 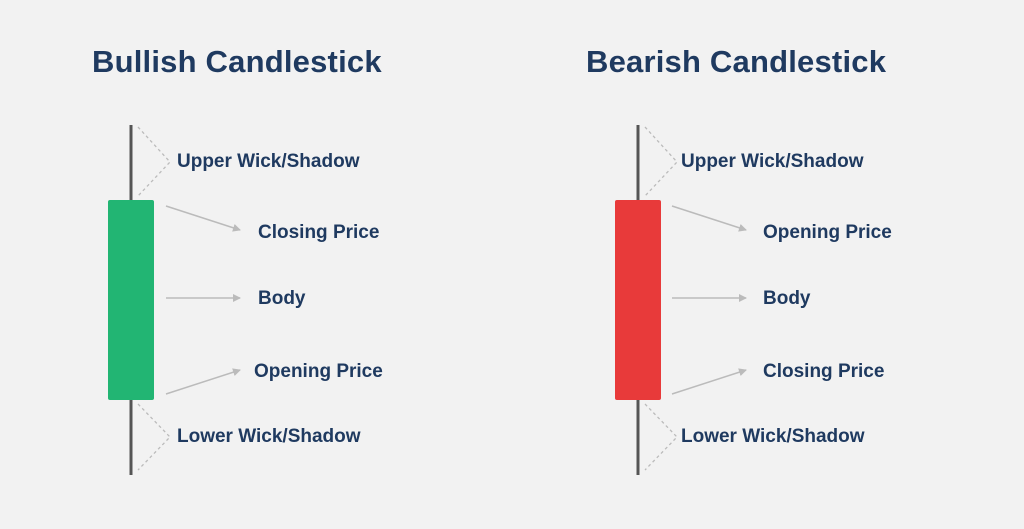 I want to click on bullish-candlestick-diagram, so click(x=174, y=300).